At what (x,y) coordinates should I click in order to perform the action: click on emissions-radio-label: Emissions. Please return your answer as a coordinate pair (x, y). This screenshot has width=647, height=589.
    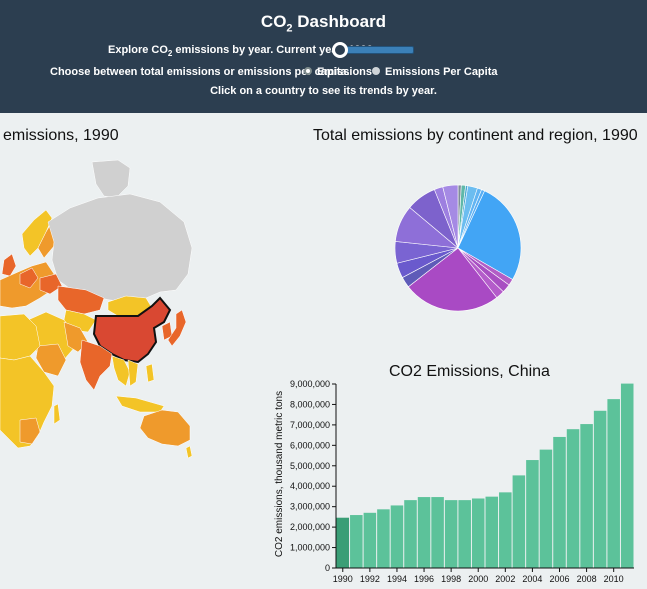
    Looking at the image, I should click on (345, 72).